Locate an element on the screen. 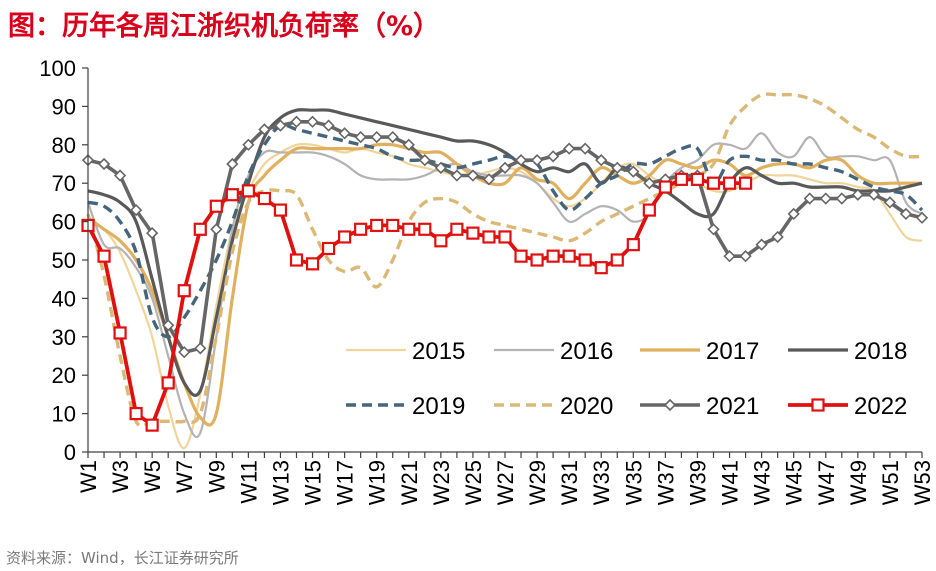 The height and width of the screenshot is (571, 936). x-tick-label: W1 is located at coordinates (88, 476).